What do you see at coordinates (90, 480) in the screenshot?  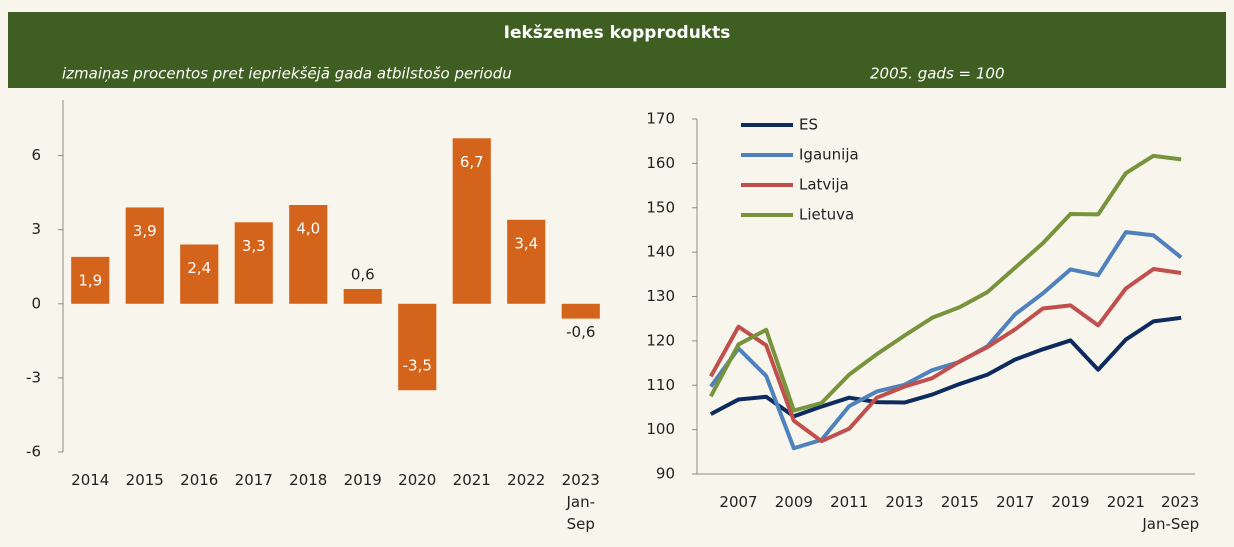 I see `x-tick-label: 2014` at bounding box center [90, 480].